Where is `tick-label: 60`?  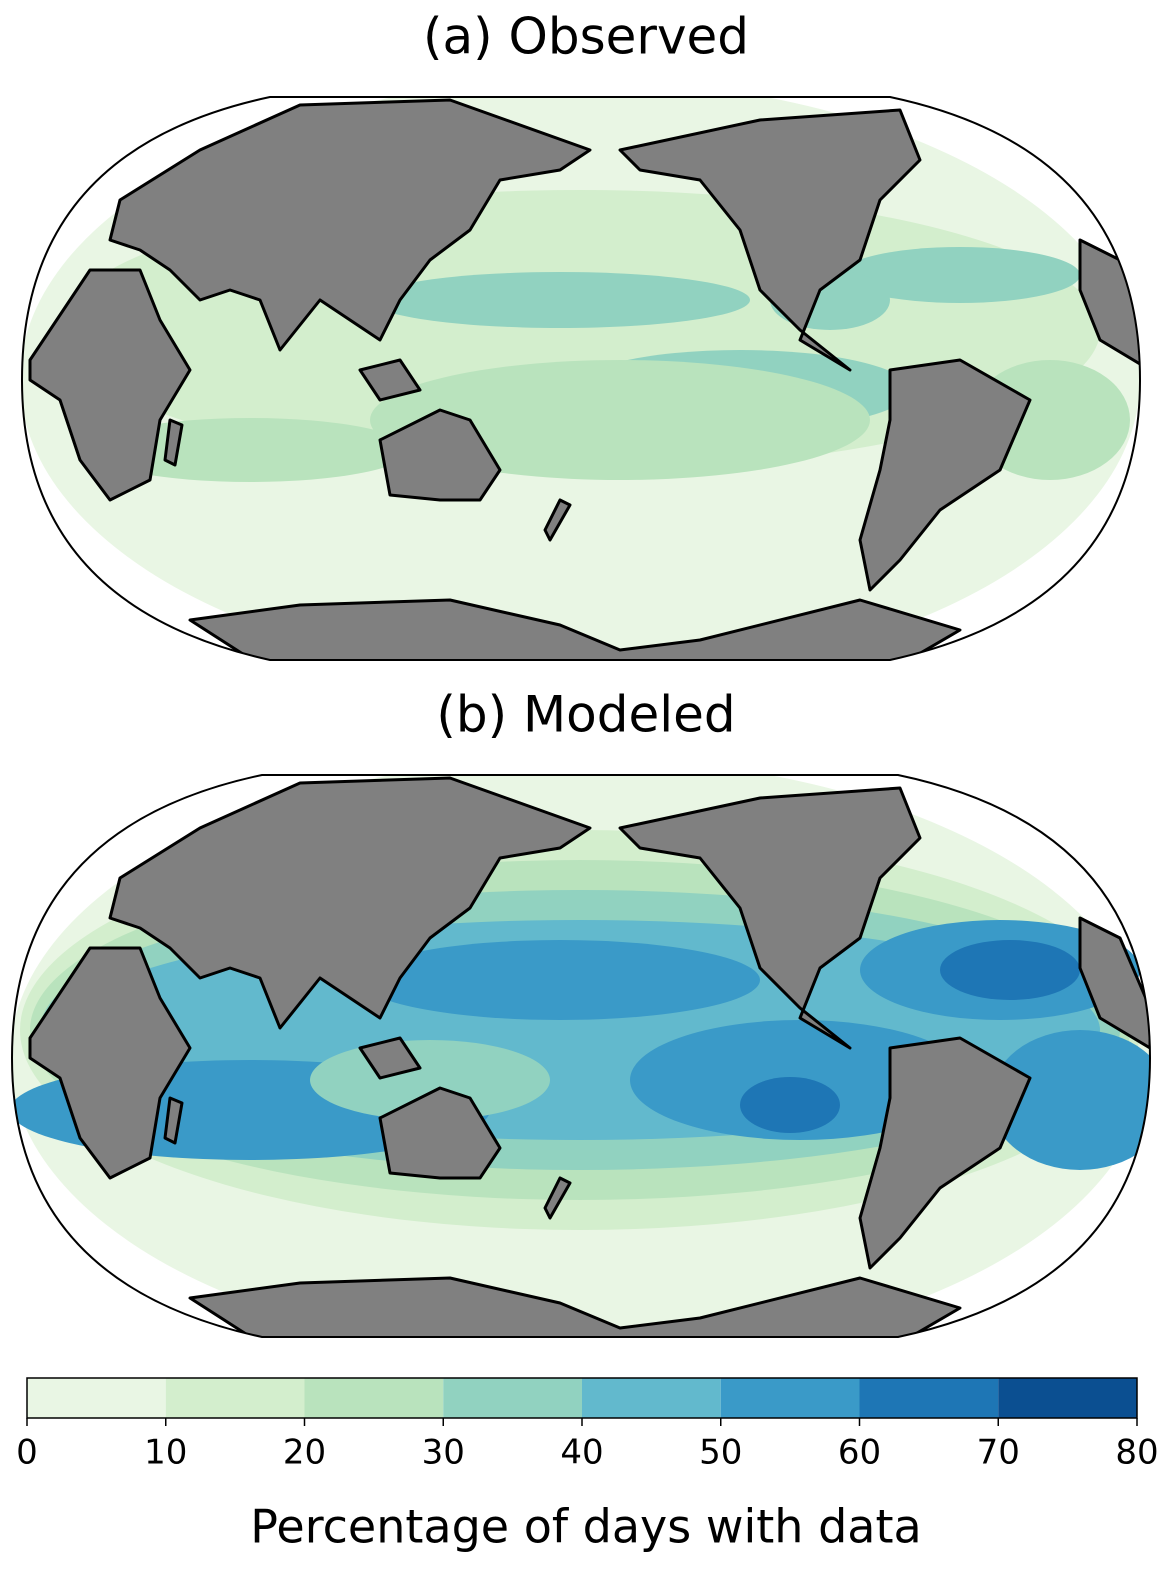 tick-label: 60 is located at coordinates (859, 1453).